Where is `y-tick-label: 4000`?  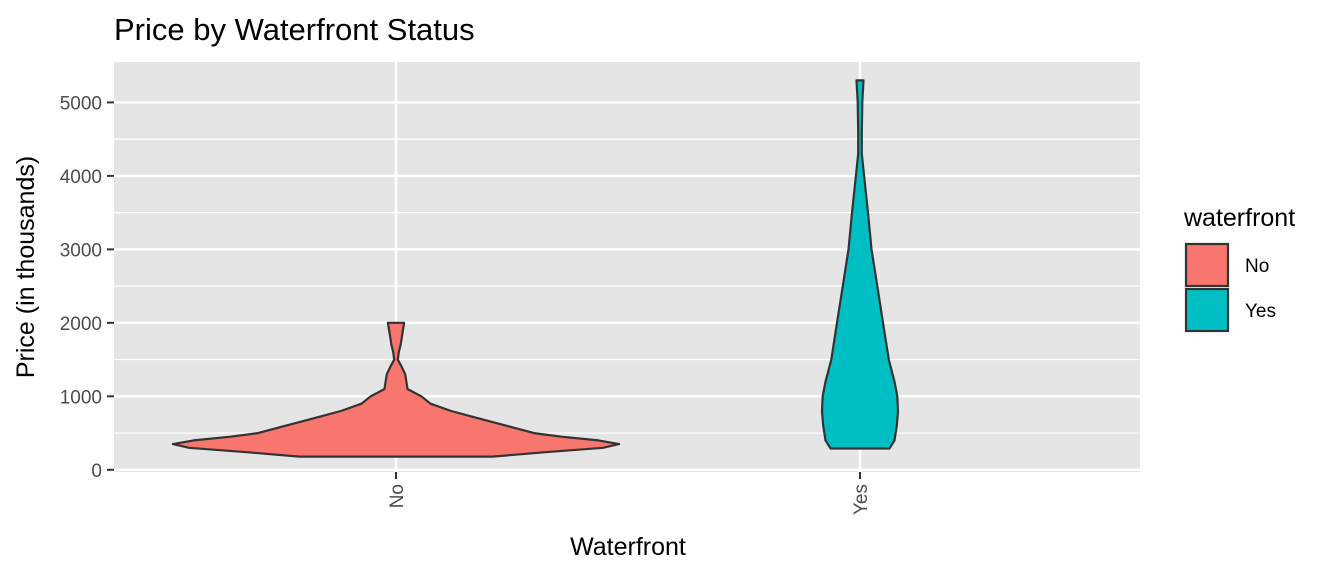
y-tick-label: 4000 is located at coordinates (81, 177).